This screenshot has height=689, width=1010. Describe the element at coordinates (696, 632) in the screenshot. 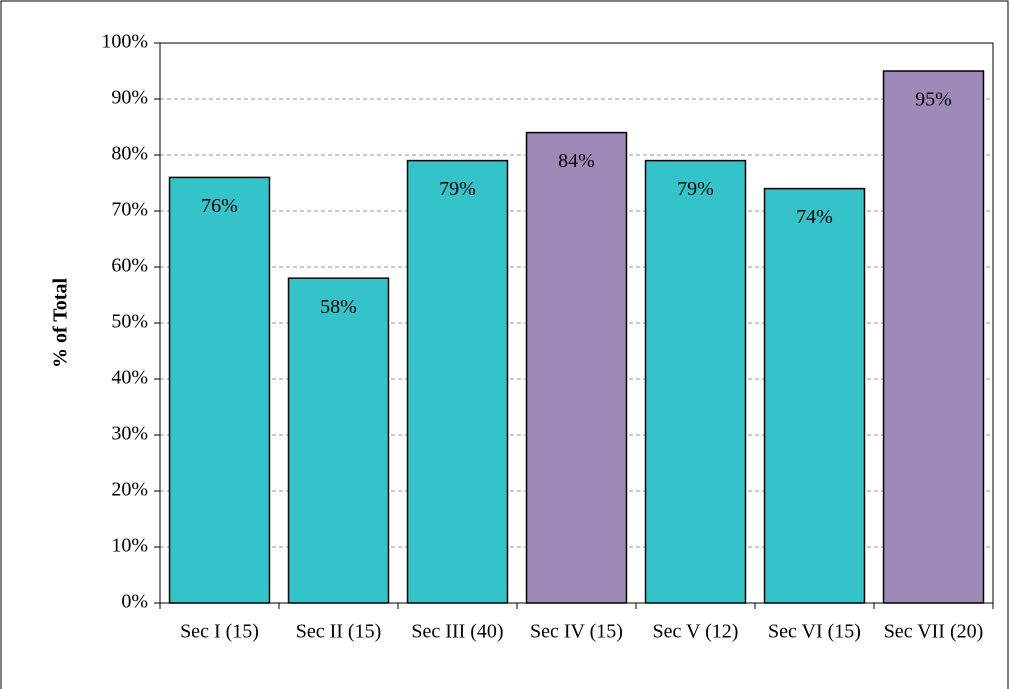

I see `x-tick-label: Sec V (12)` at that location.